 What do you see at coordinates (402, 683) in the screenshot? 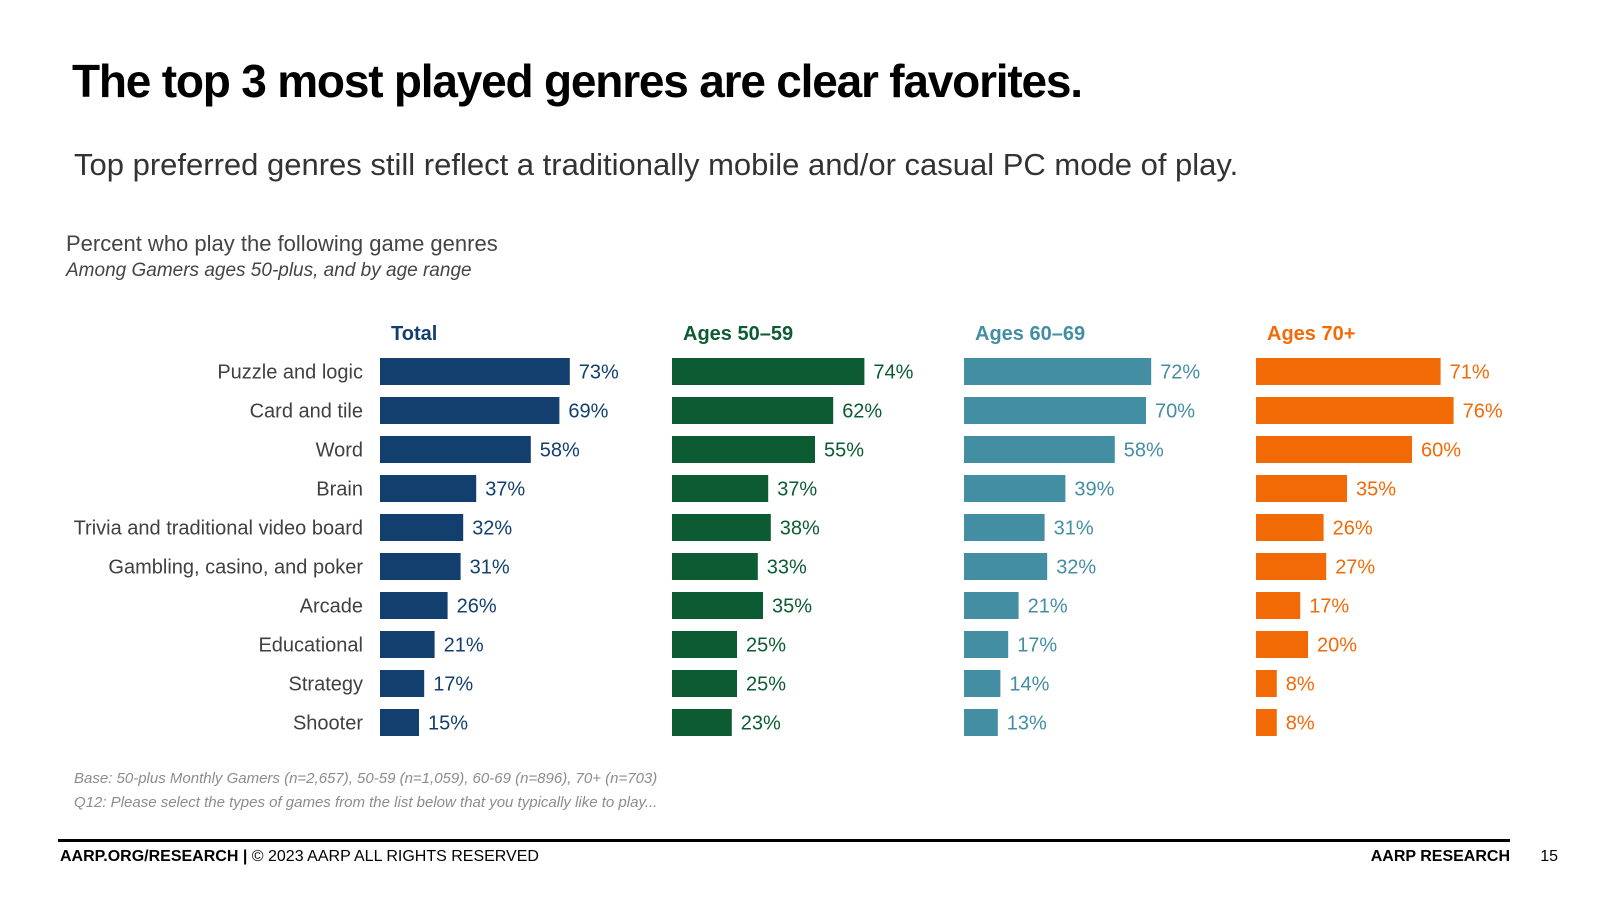
I see `bar-total-strategy` at bounding box center [402, 683].